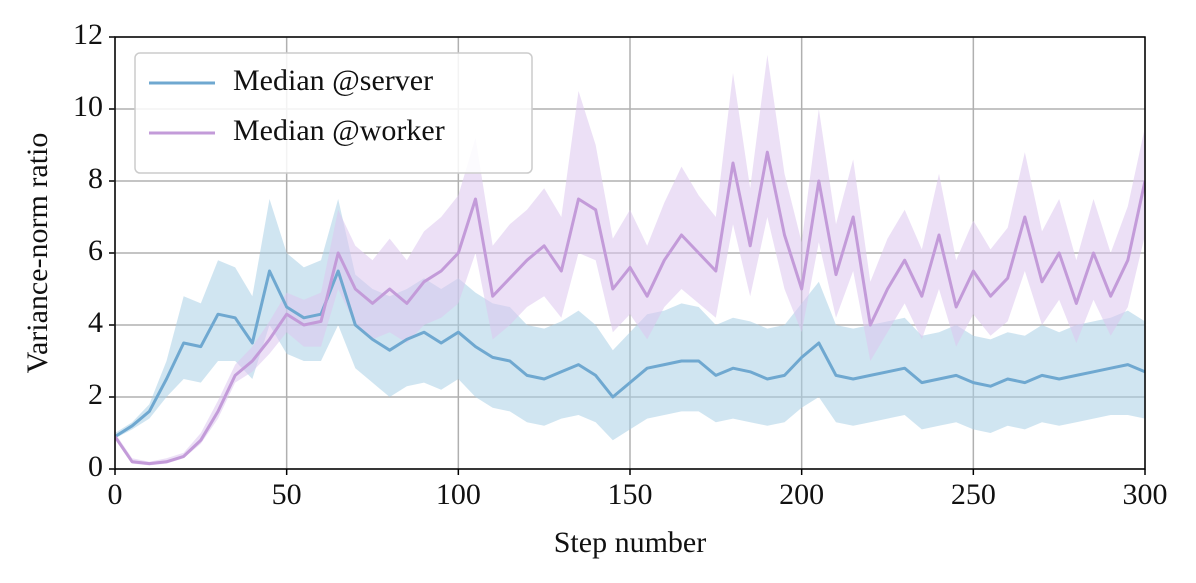 Image resolution: width=1196 pixels, height=583 pixels. What do you see at coordinates (339, 130) in the screenshot?
I see `legend-label: Median @worker` at bounding box center [339, 130].